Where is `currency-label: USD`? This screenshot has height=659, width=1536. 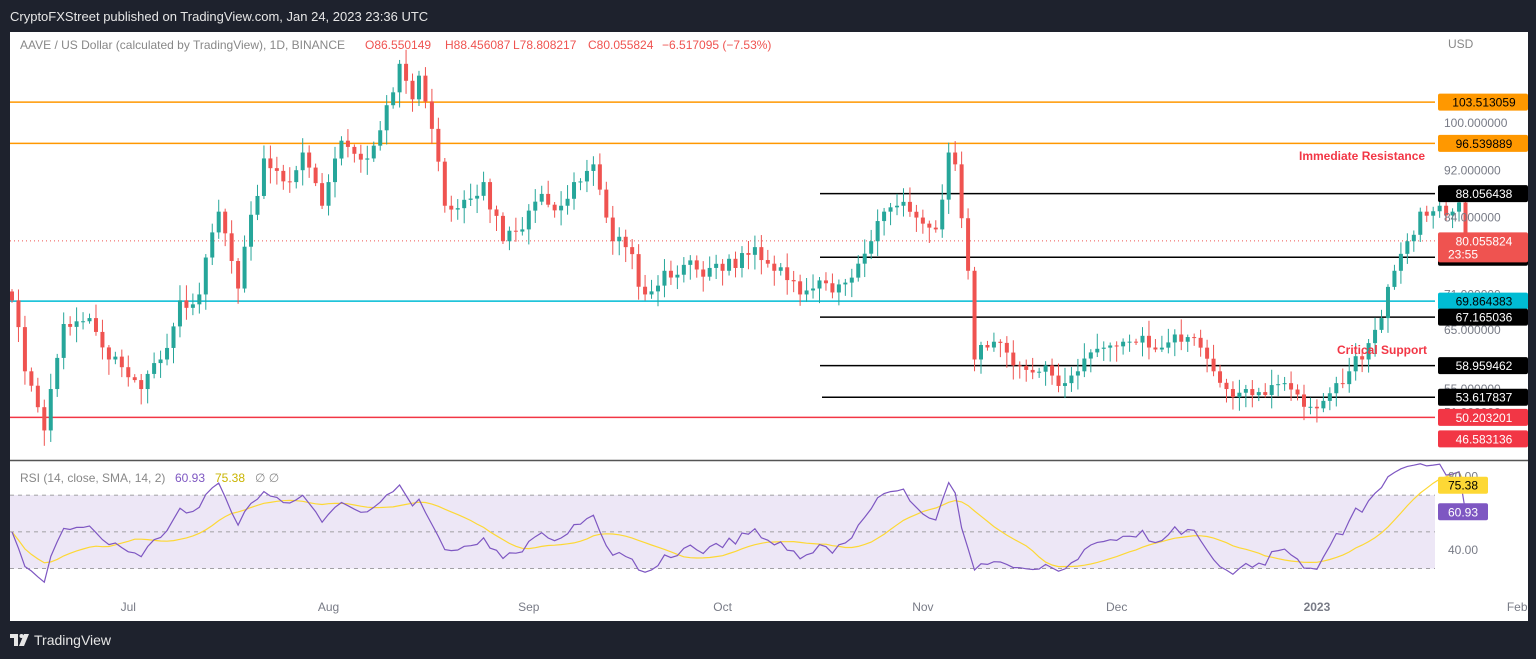
currency-label: USD is located at coordinates (1461, 44).